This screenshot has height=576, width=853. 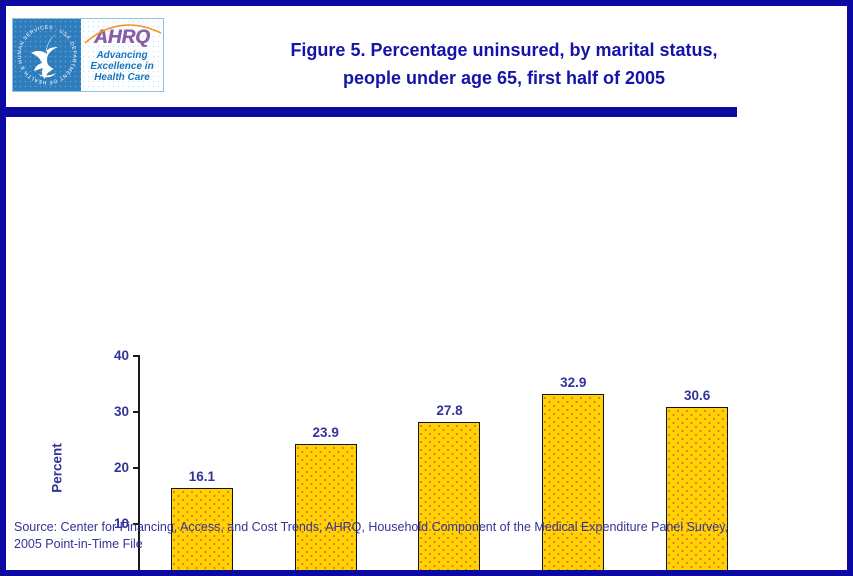 I want to click on bar-value-label: 30.6, so click(x=697, y=395).